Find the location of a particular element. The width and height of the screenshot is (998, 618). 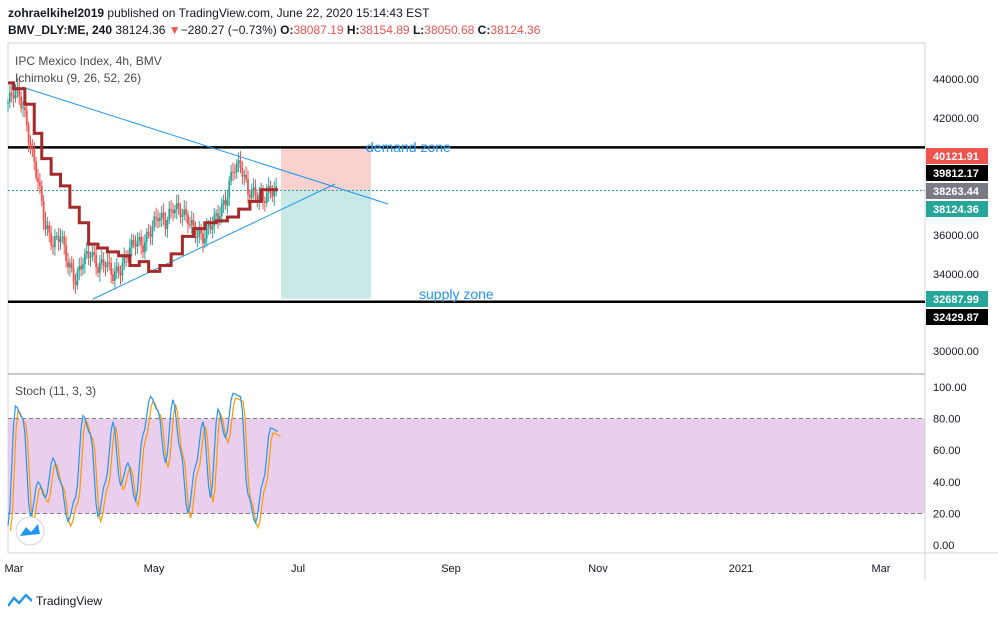

ichimoku-baseline is located at coordinates (143, 177).